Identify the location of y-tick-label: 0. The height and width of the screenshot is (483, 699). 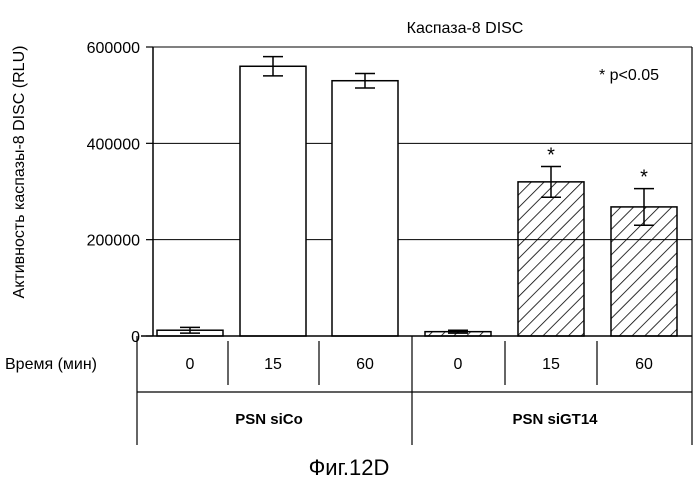
(135, 337).